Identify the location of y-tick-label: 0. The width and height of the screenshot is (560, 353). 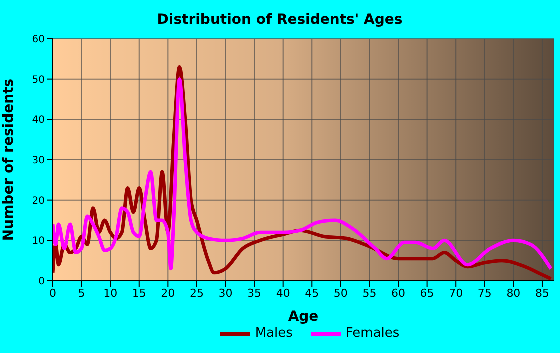
(41, 282).